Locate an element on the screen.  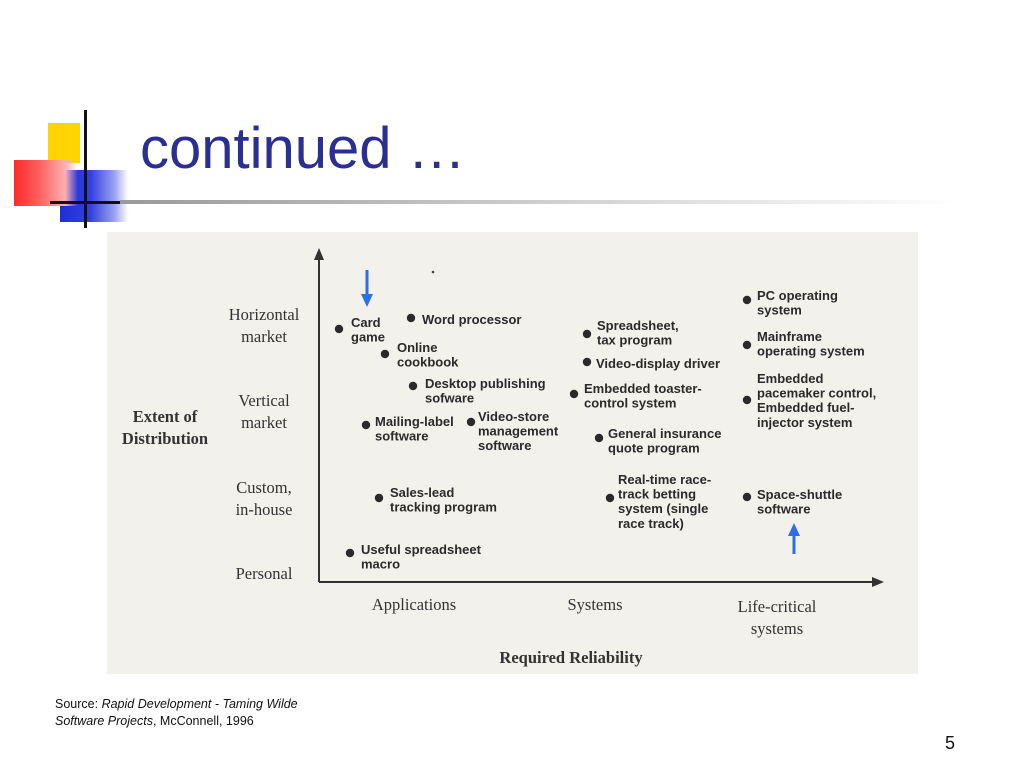
y-category-label: Horizontal is located at coordinates (264, 314).